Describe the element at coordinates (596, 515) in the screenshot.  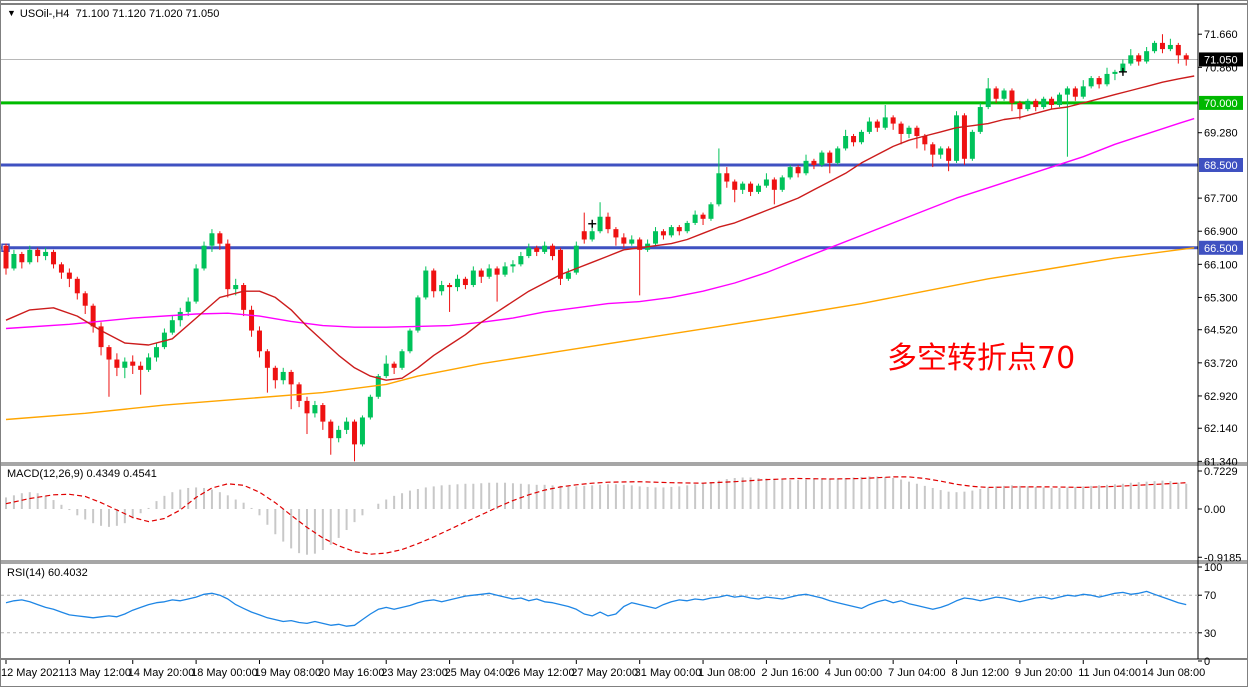
I see `macd-histogram` at that location.